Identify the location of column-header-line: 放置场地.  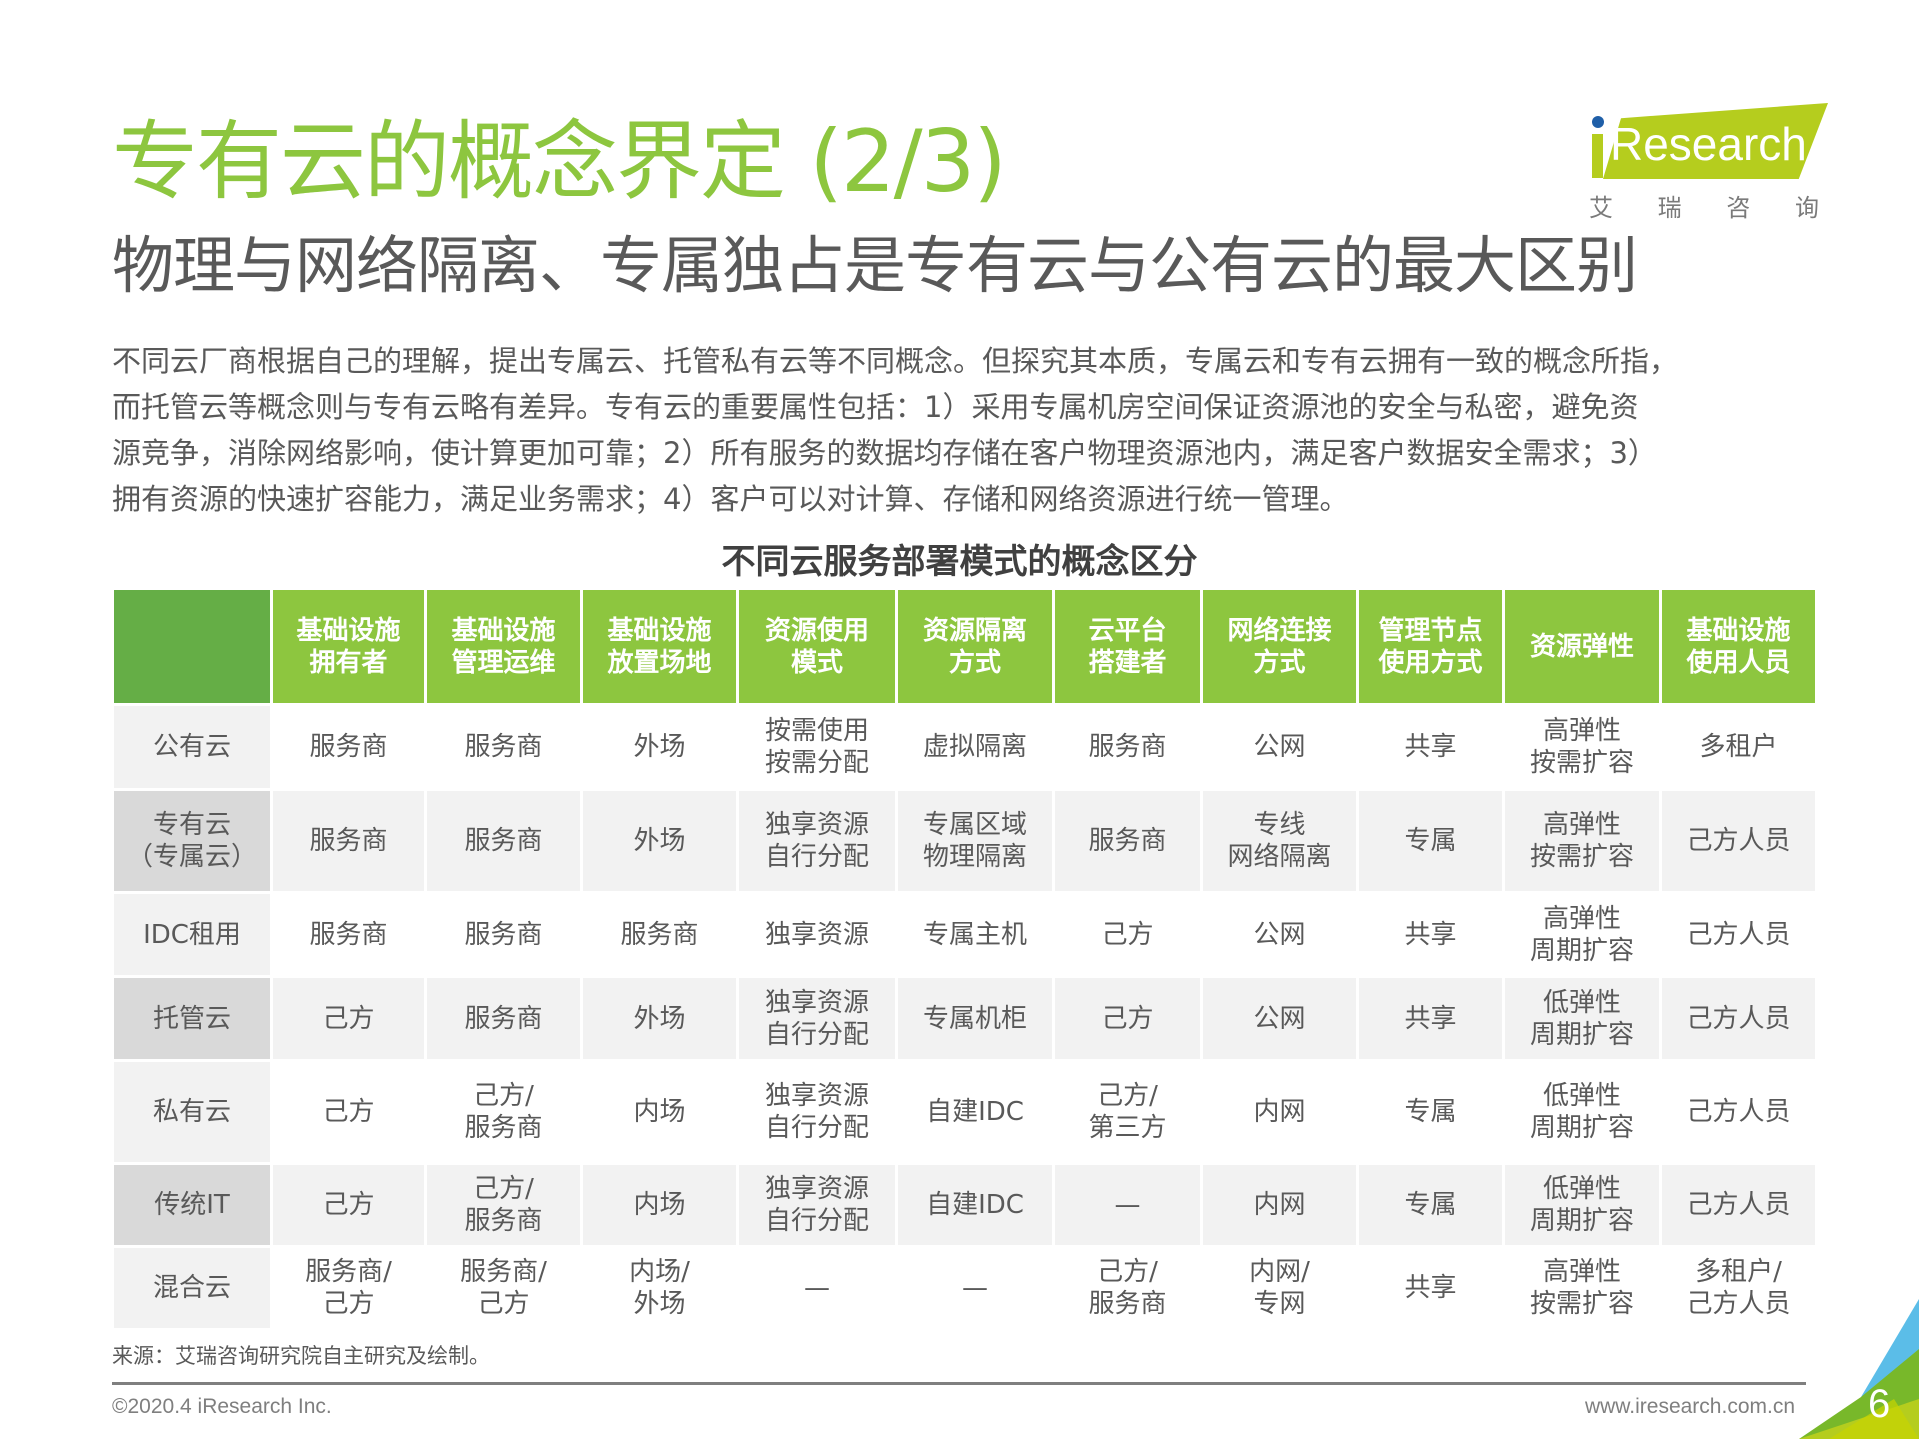
(659, 662).